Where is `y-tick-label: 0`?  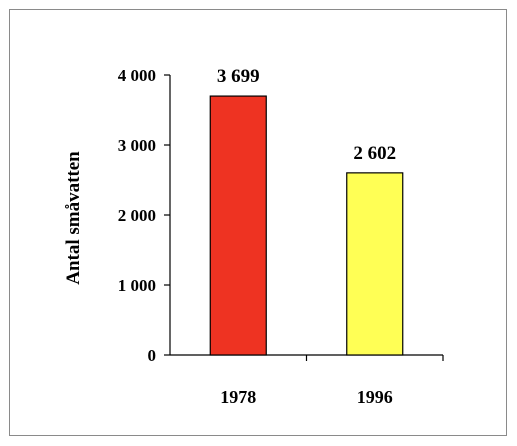 y-tick-label: 0 is located at coordinates (152, 355).